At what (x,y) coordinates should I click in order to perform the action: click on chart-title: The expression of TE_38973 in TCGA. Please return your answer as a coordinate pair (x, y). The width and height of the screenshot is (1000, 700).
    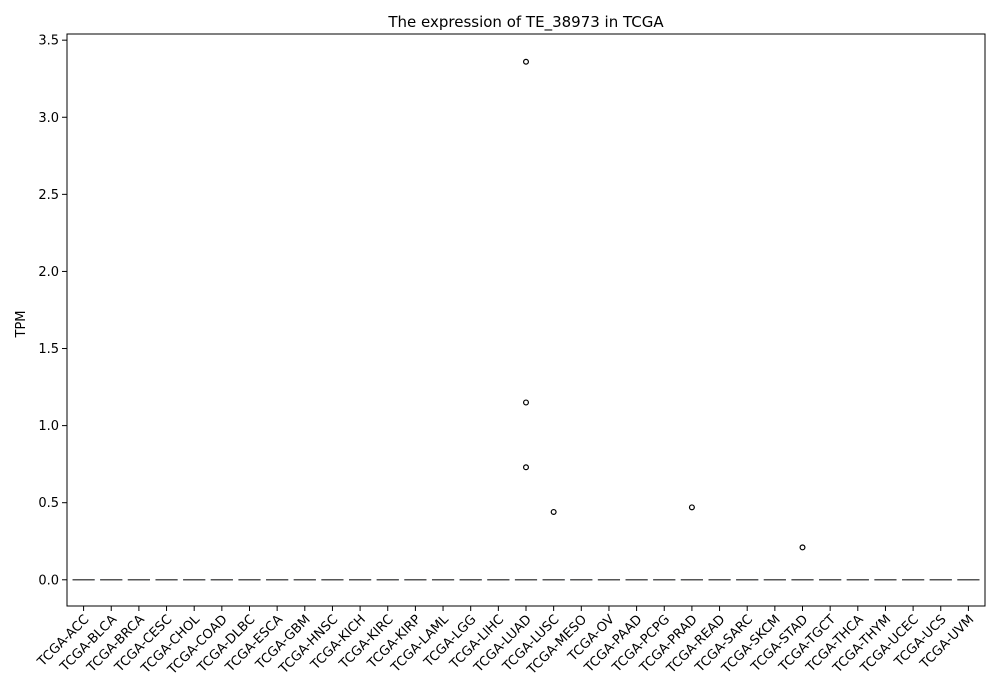
    Looking at the image, I should click on (525, 22).